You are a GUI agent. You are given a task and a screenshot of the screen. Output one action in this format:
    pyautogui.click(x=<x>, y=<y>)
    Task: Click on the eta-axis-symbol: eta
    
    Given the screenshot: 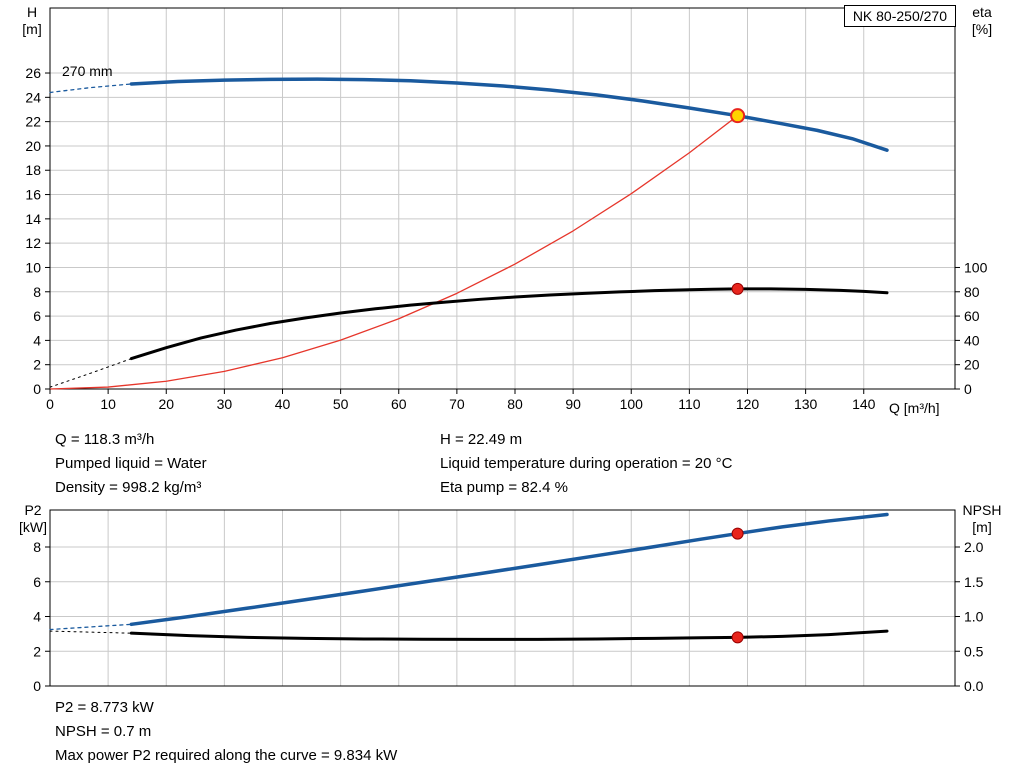 What is the action you would take?
    pyautogui.click(x=982, y=12)
    